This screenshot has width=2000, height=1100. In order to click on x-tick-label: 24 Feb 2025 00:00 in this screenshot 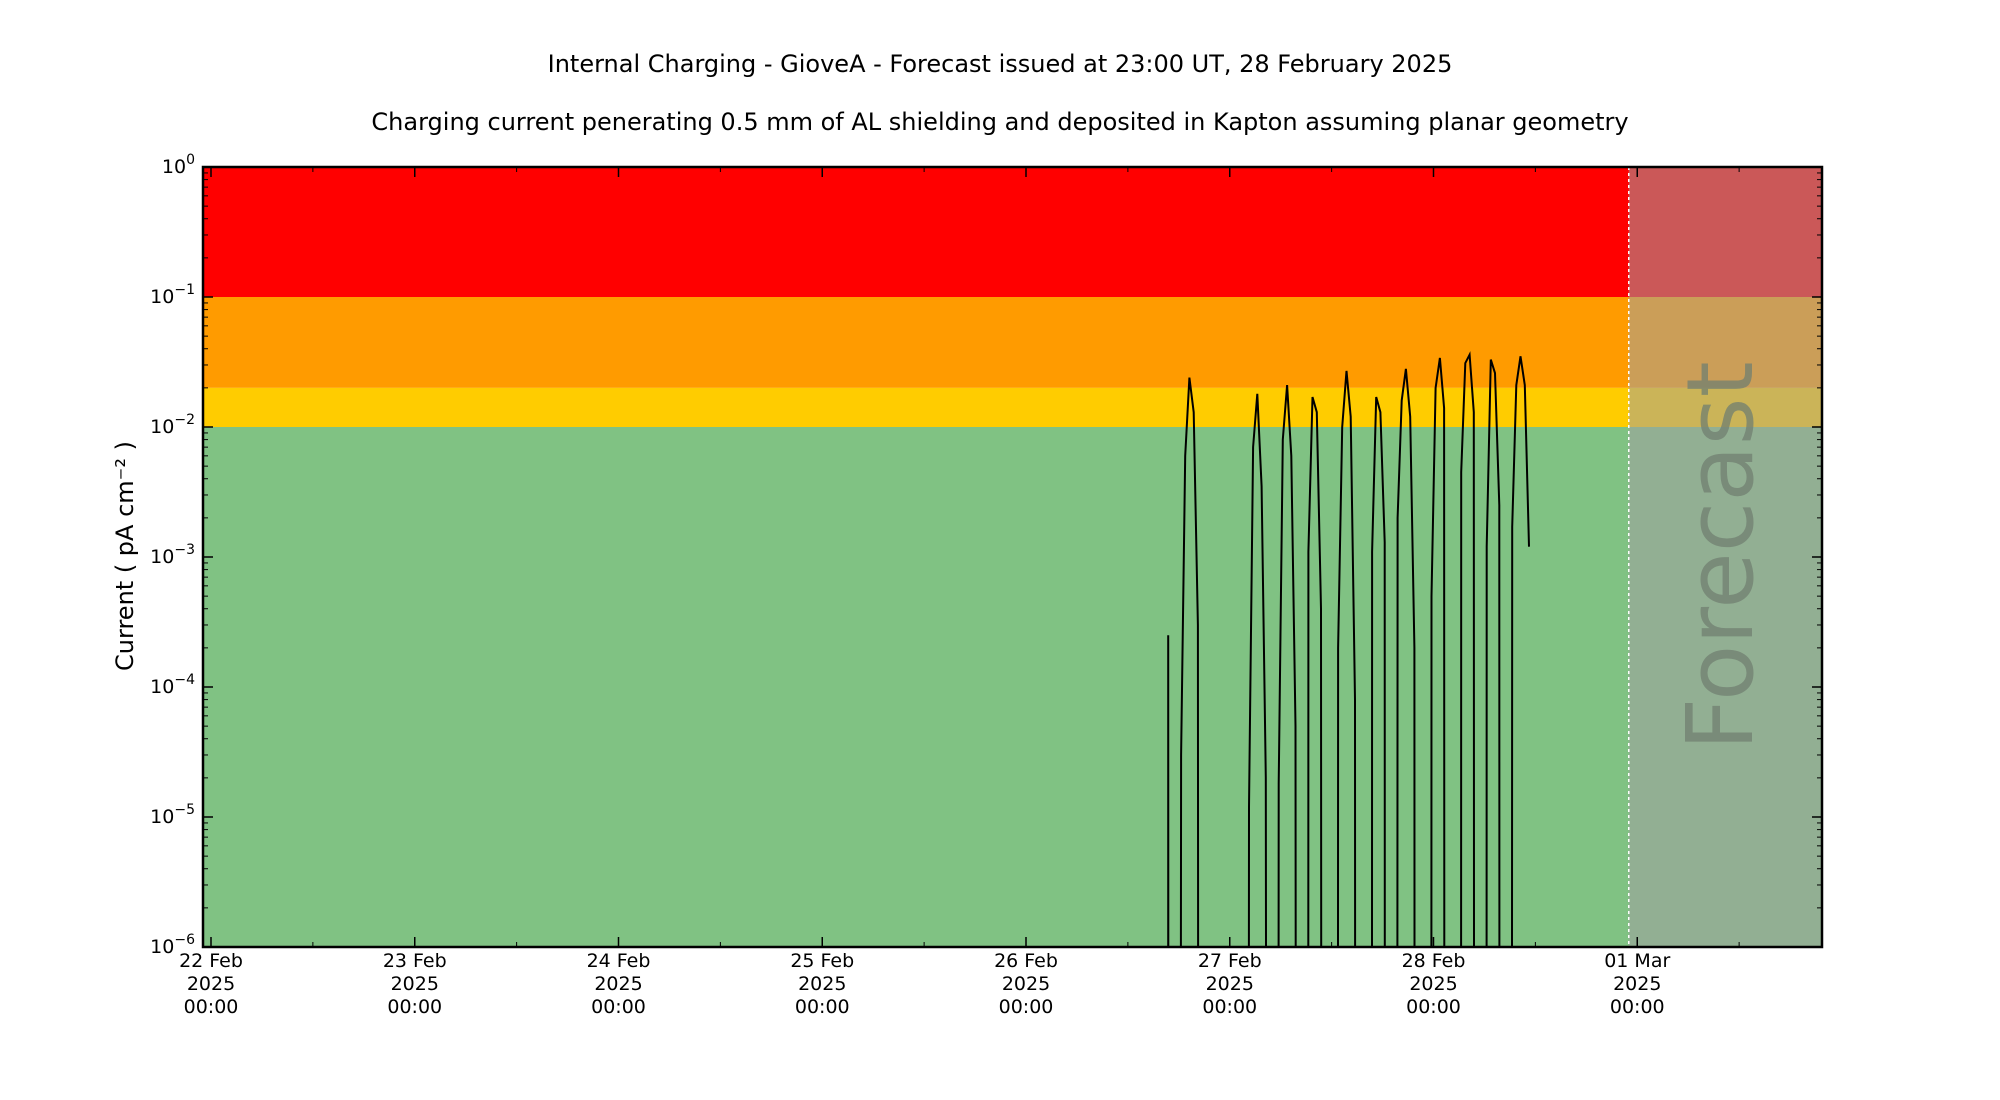, I will do `click(619, 984)`.